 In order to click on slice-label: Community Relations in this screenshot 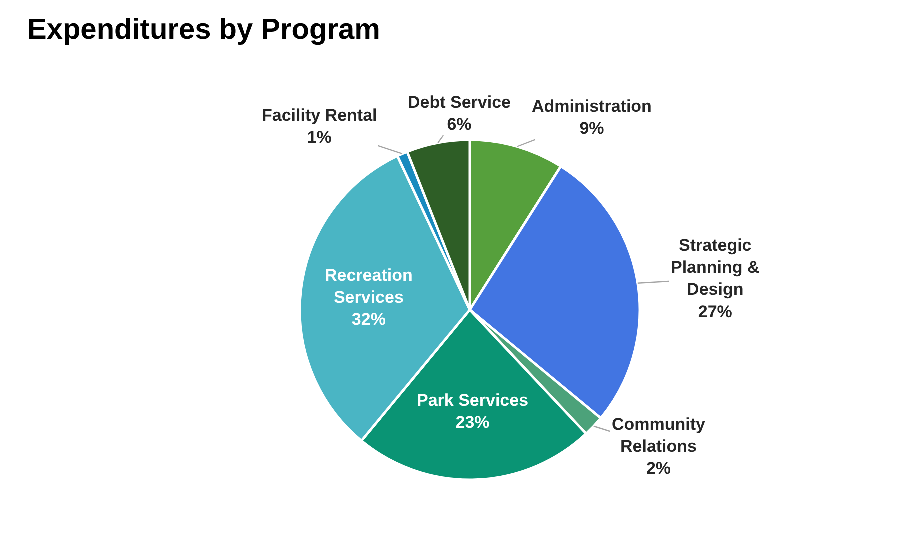, I will do `click(659, 435)`.